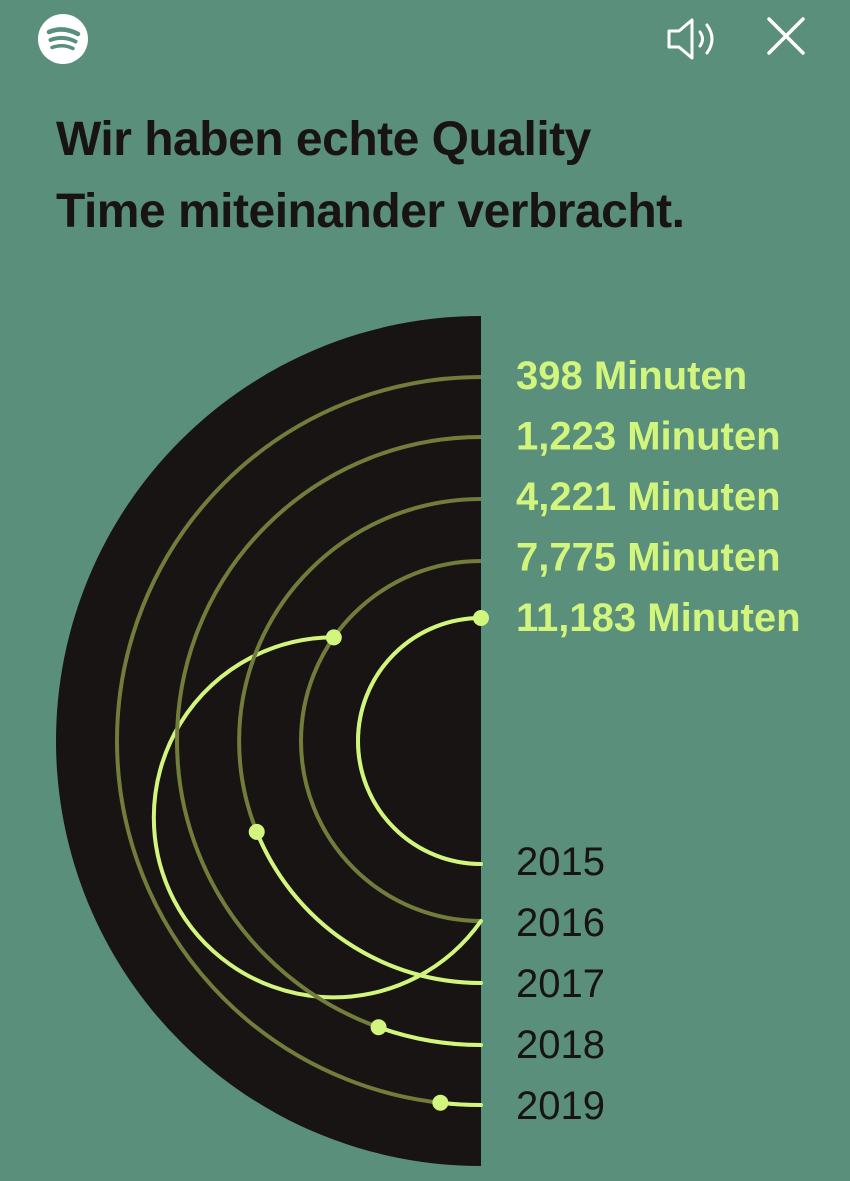 The image size is (850, 1181). I want to click on year-label-2017: 2017, so click(560, 984).